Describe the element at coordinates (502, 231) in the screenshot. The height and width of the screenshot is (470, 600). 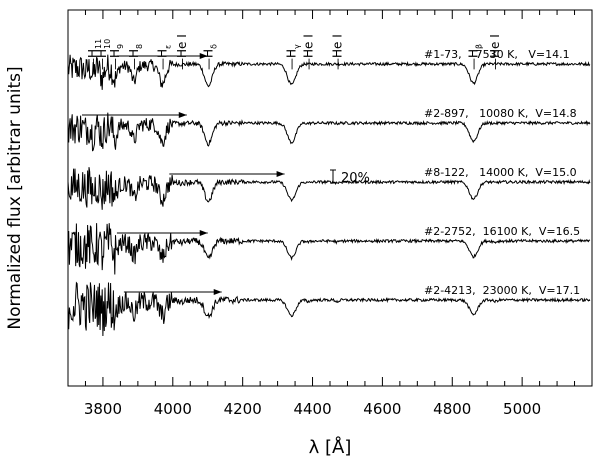
I see `spectrum-label: #2-2752, 16100 K, V=16.5` at that location.